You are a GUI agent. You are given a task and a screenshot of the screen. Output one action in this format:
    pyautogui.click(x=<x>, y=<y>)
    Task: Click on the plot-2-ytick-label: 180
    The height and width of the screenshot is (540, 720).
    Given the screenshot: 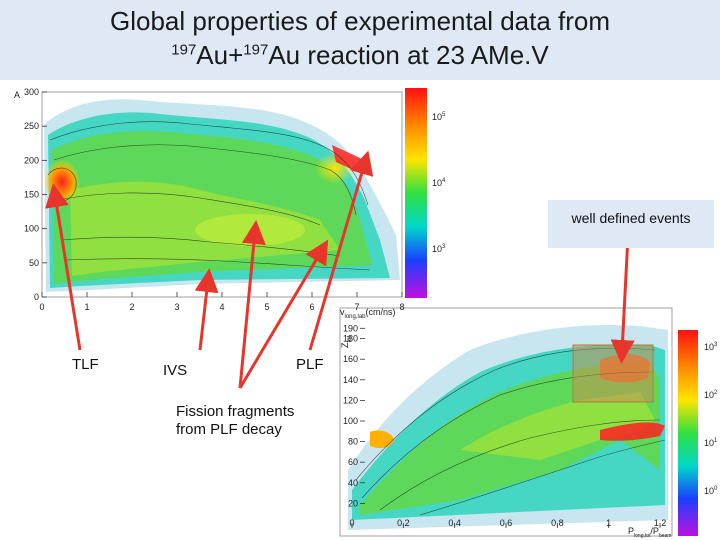 What is the action you would take?
    pyautogui.click(x=350, y=339)
    